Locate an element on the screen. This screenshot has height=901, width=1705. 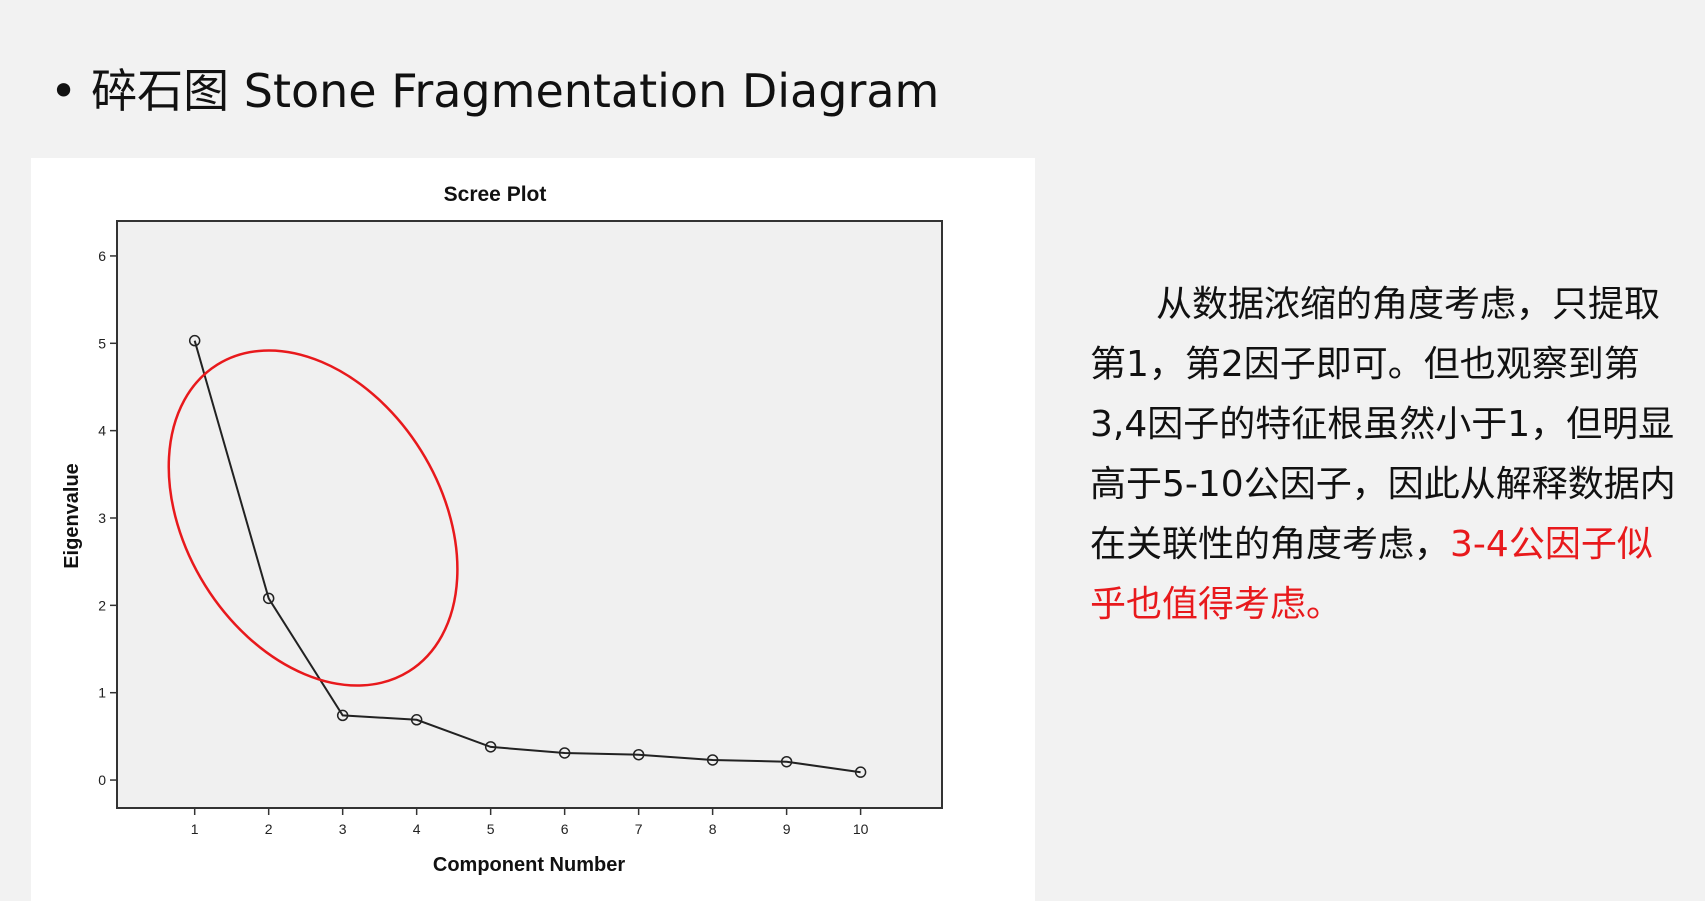
highlight-ellipse is located at coordinates (313, 518).